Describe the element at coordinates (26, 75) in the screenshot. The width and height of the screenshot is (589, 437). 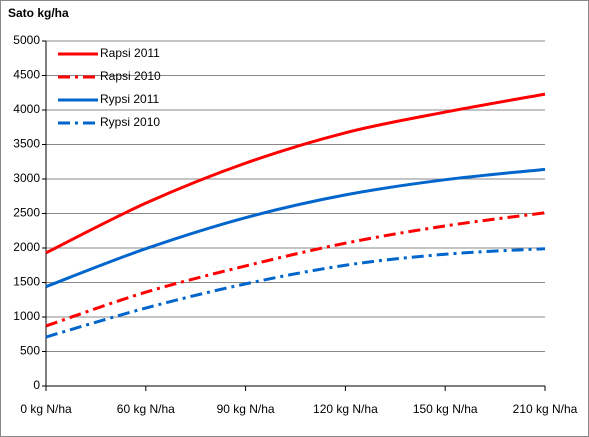
I see `y-tick-label: 4500` at that location.